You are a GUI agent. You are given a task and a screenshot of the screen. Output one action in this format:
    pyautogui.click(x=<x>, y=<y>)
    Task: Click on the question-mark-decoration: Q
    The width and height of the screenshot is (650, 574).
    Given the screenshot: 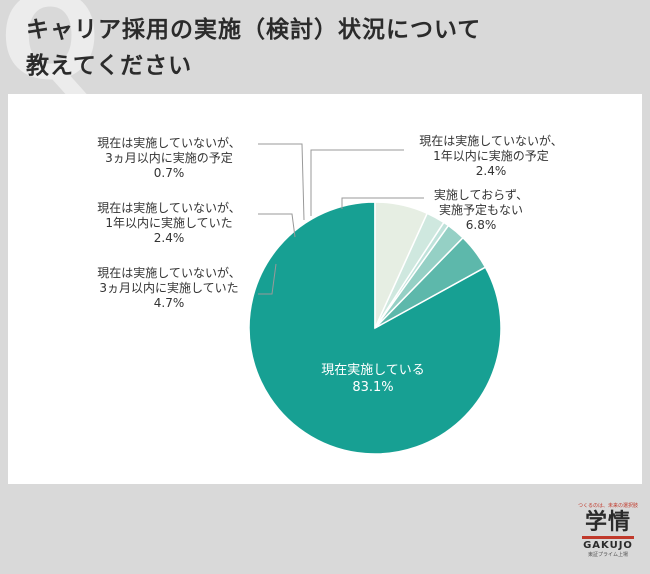 What is the action you would take?
    pyautogui.click(x=50, y=53)
    